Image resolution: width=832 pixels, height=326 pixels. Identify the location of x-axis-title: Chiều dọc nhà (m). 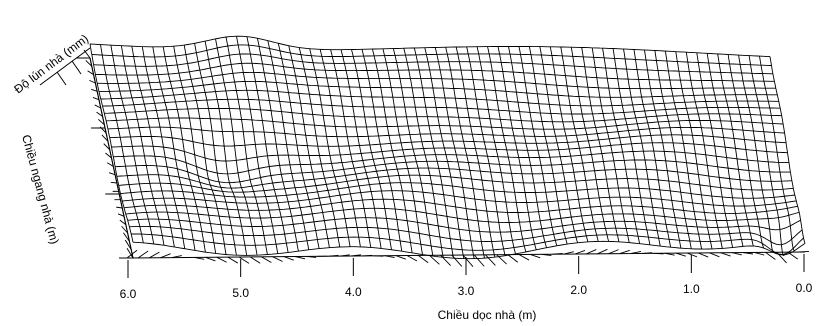
(487, 315).